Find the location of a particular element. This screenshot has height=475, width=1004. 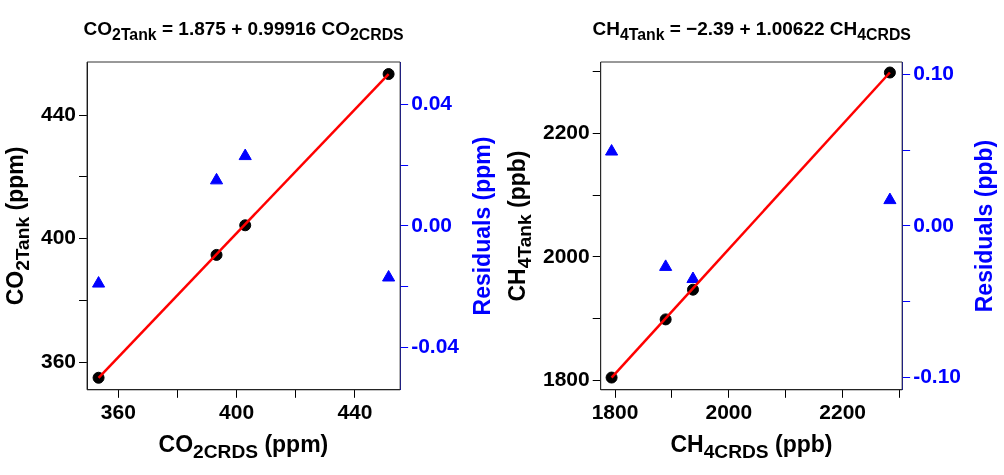

x-axis-title: CH$_{4CRDS}$ (ppb) is located at coordinates (751, 447).